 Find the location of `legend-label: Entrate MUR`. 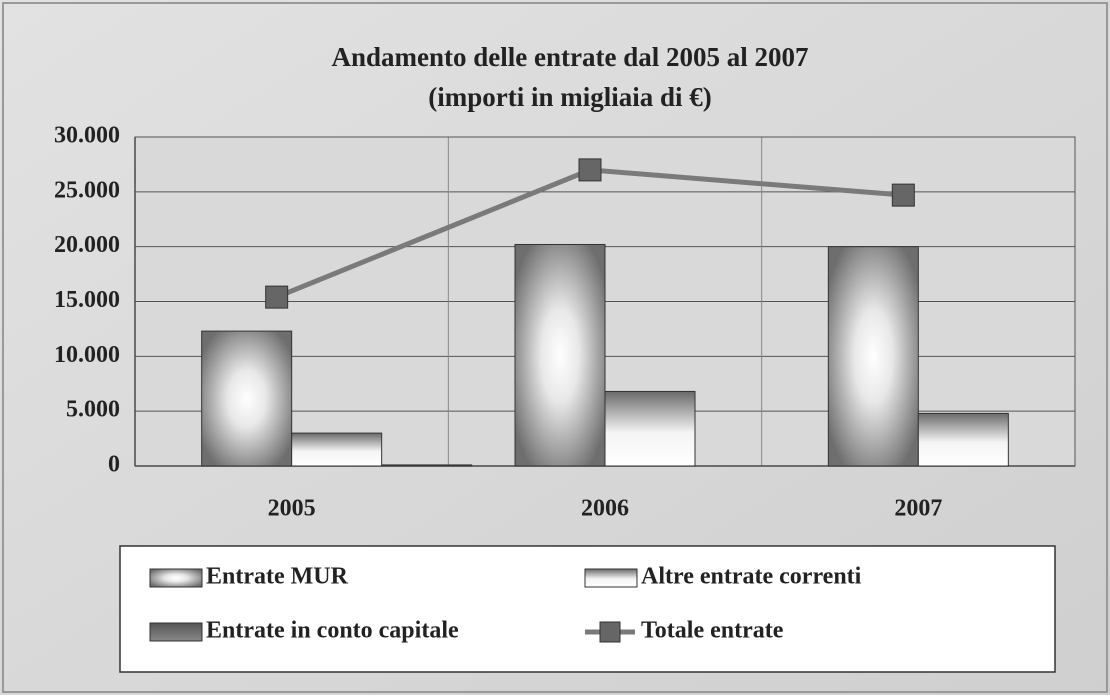

legend-label: Entrate MUR is located at coordinates (277, 577).